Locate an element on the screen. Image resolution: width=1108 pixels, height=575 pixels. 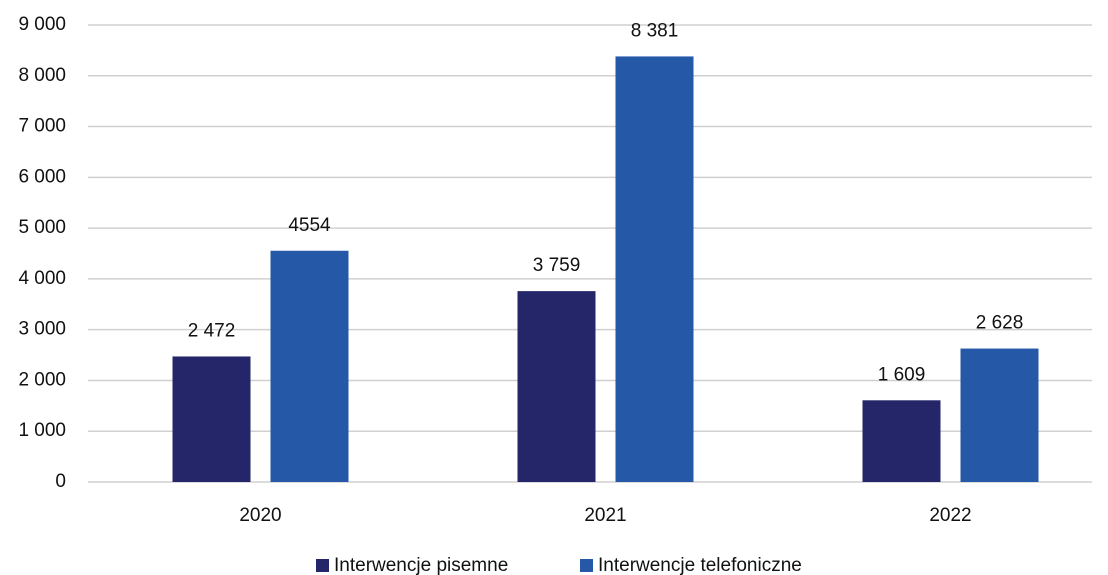
y-tick-label: 8 000 is located at coordinates (42, 75).